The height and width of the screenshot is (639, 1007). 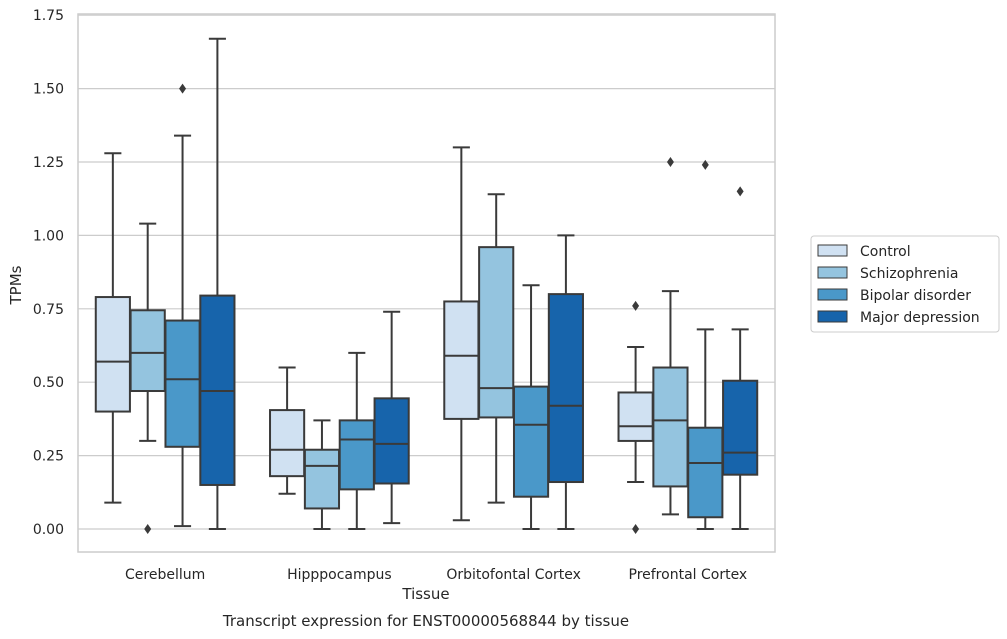 What do you see at coordinates (165, 575) in the screenshot?
I see `x-tick-label: Cerebellum` at bounding box center [165, 575].